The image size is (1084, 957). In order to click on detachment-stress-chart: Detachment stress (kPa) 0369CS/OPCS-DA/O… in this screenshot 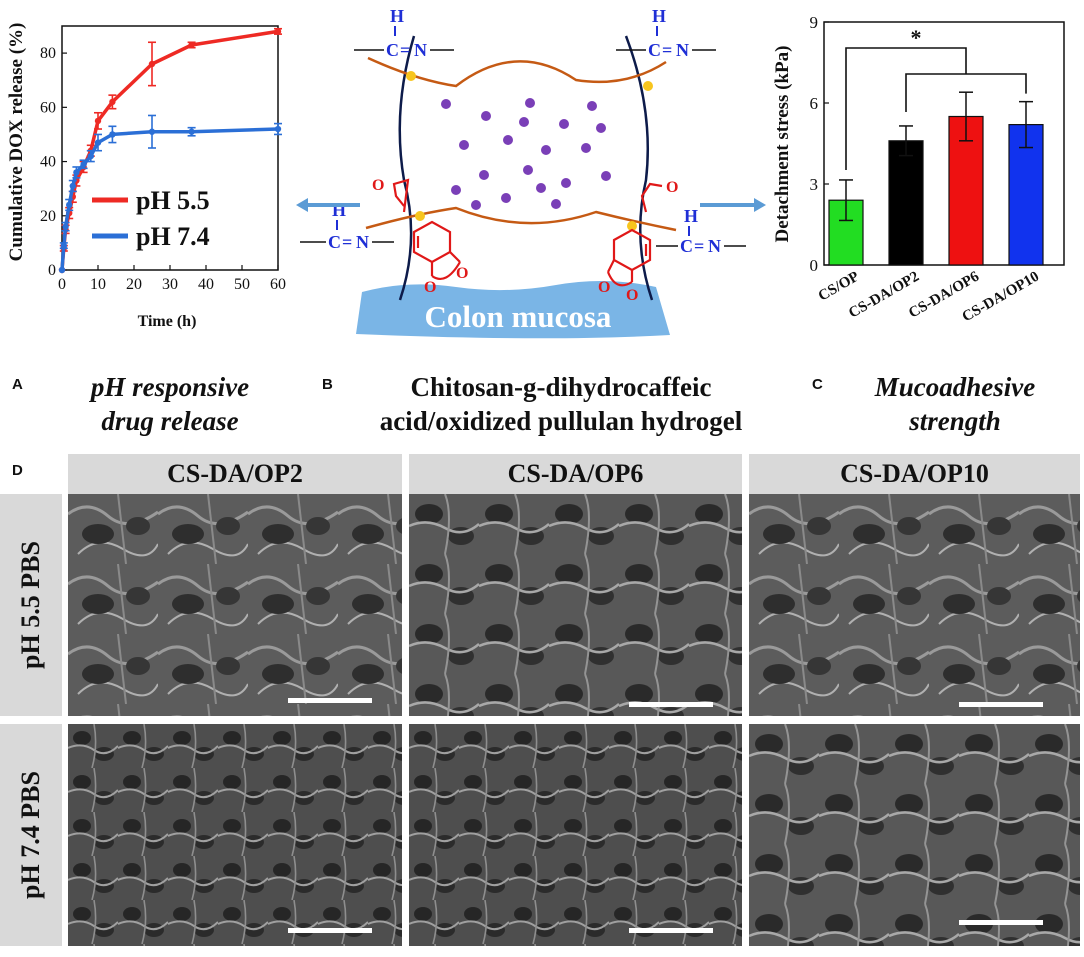, I will do `click(918, 169)`.